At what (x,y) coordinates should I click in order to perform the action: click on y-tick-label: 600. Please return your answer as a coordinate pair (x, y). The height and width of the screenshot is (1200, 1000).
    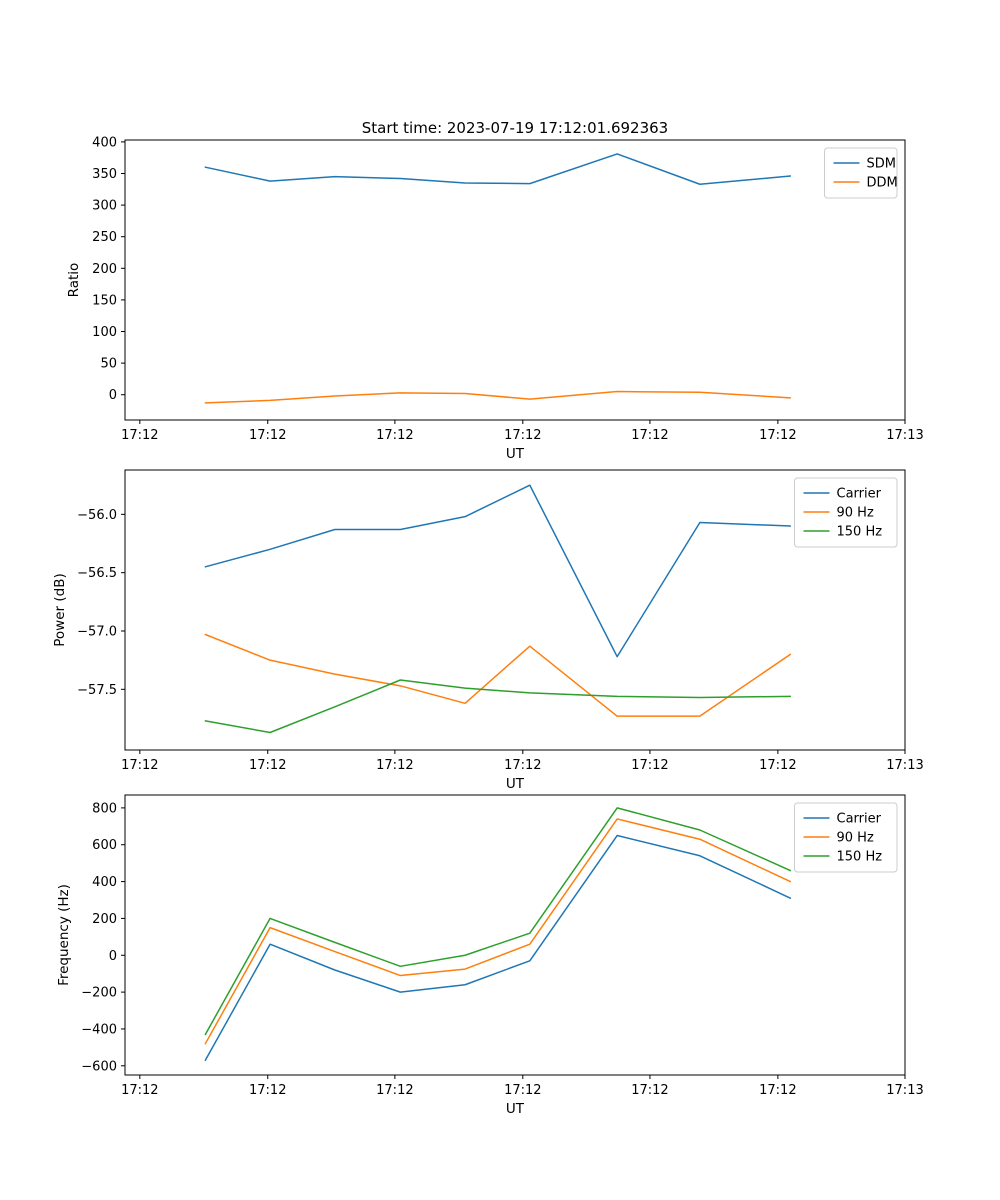
    Looking at the image, I should click on (104, 845).